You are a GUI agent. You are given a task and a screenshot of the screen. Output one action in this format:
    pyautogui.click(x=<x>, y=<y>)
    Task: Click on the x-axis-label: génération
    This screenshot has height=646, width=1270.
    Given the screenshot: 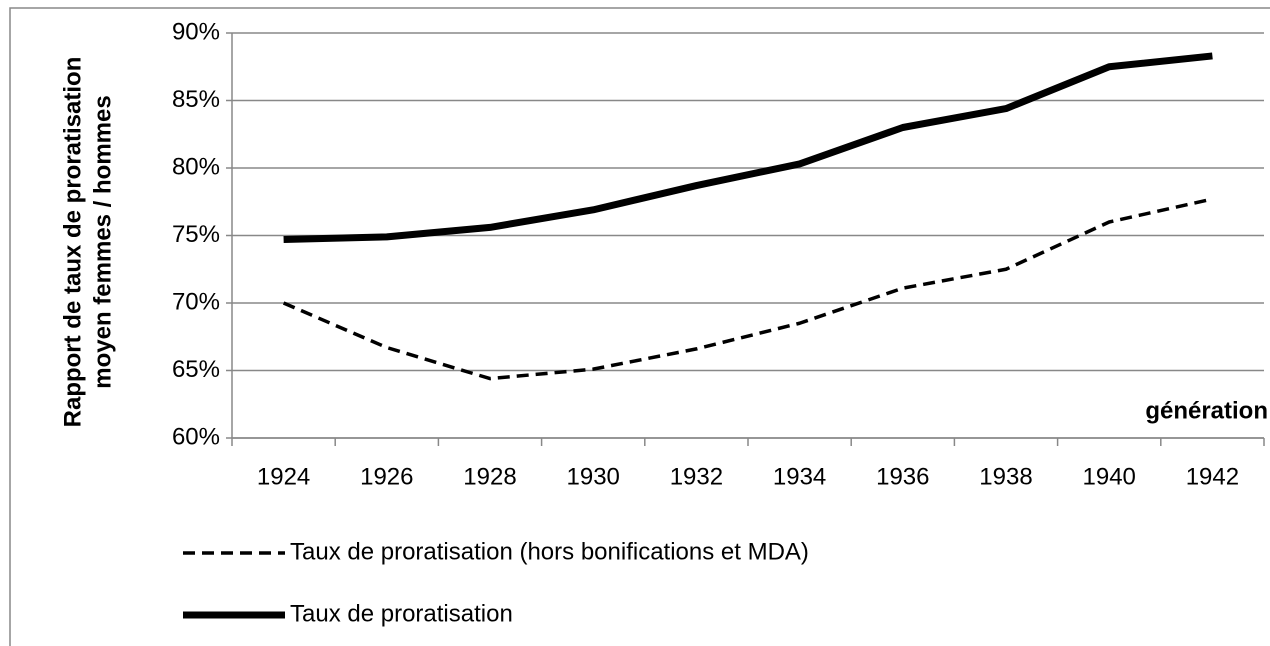 What is the action you would take?
    pyautogui.click(x=1206, y=410)
    